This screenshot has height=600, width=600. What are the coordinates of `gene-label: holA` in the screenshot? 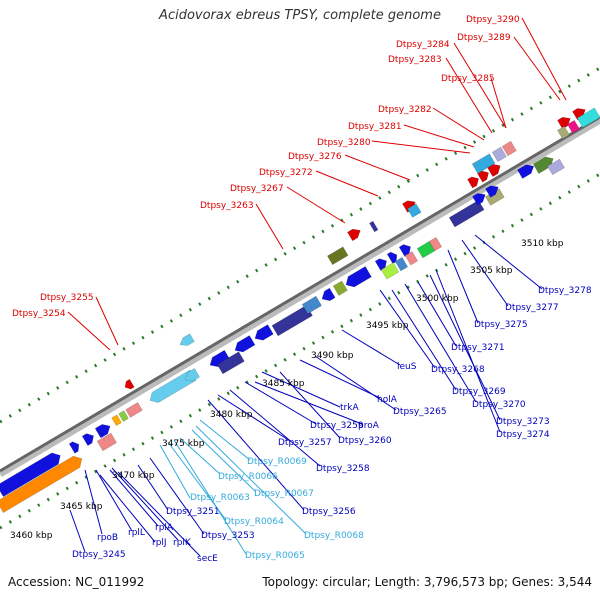 It's located at (387, 400).